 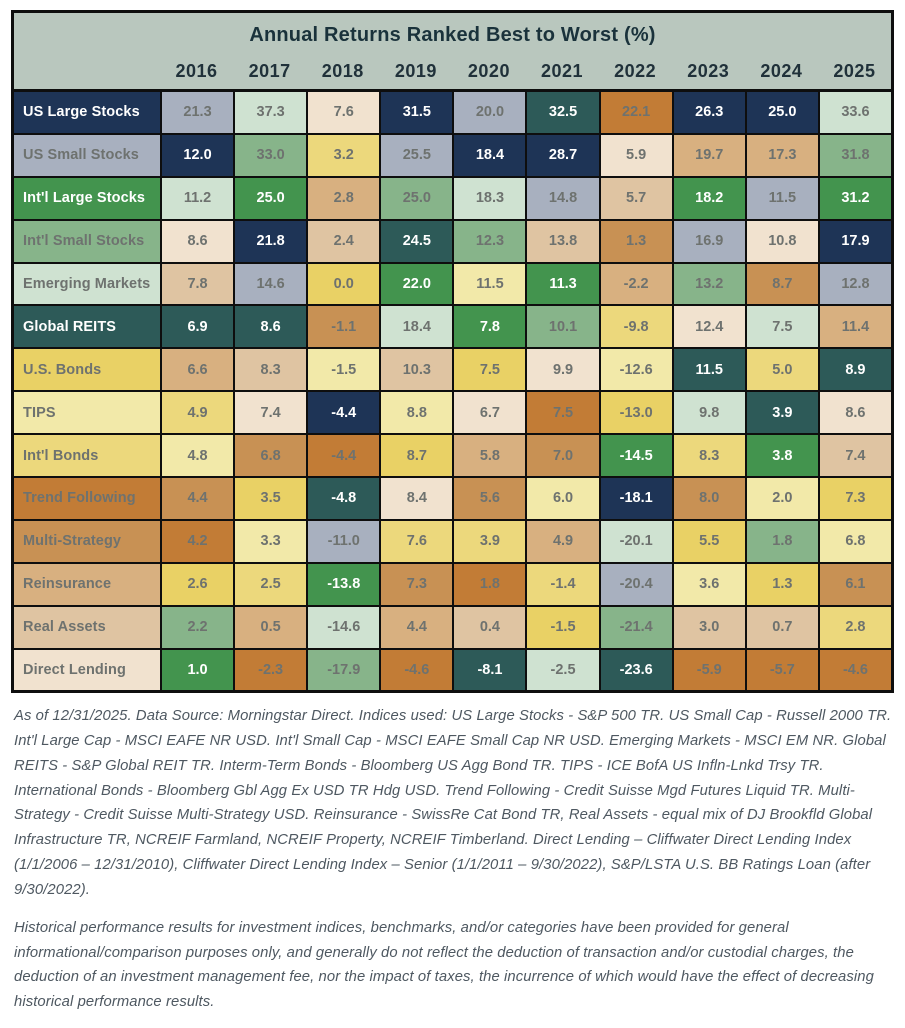 I want to click on return-cell-2020-rank3-em: 18.3, so click(x=490, y=198).